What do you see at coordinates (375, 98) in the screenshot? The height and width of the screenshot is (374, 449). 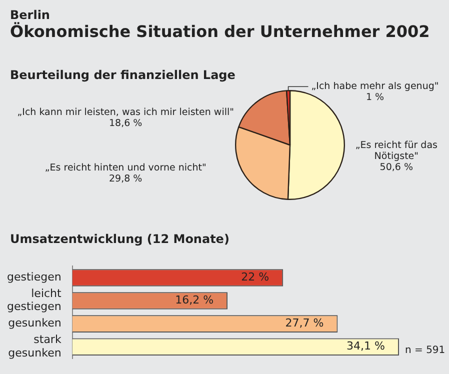 I see `data-label: 1 %` at bounding box center [375, 98].